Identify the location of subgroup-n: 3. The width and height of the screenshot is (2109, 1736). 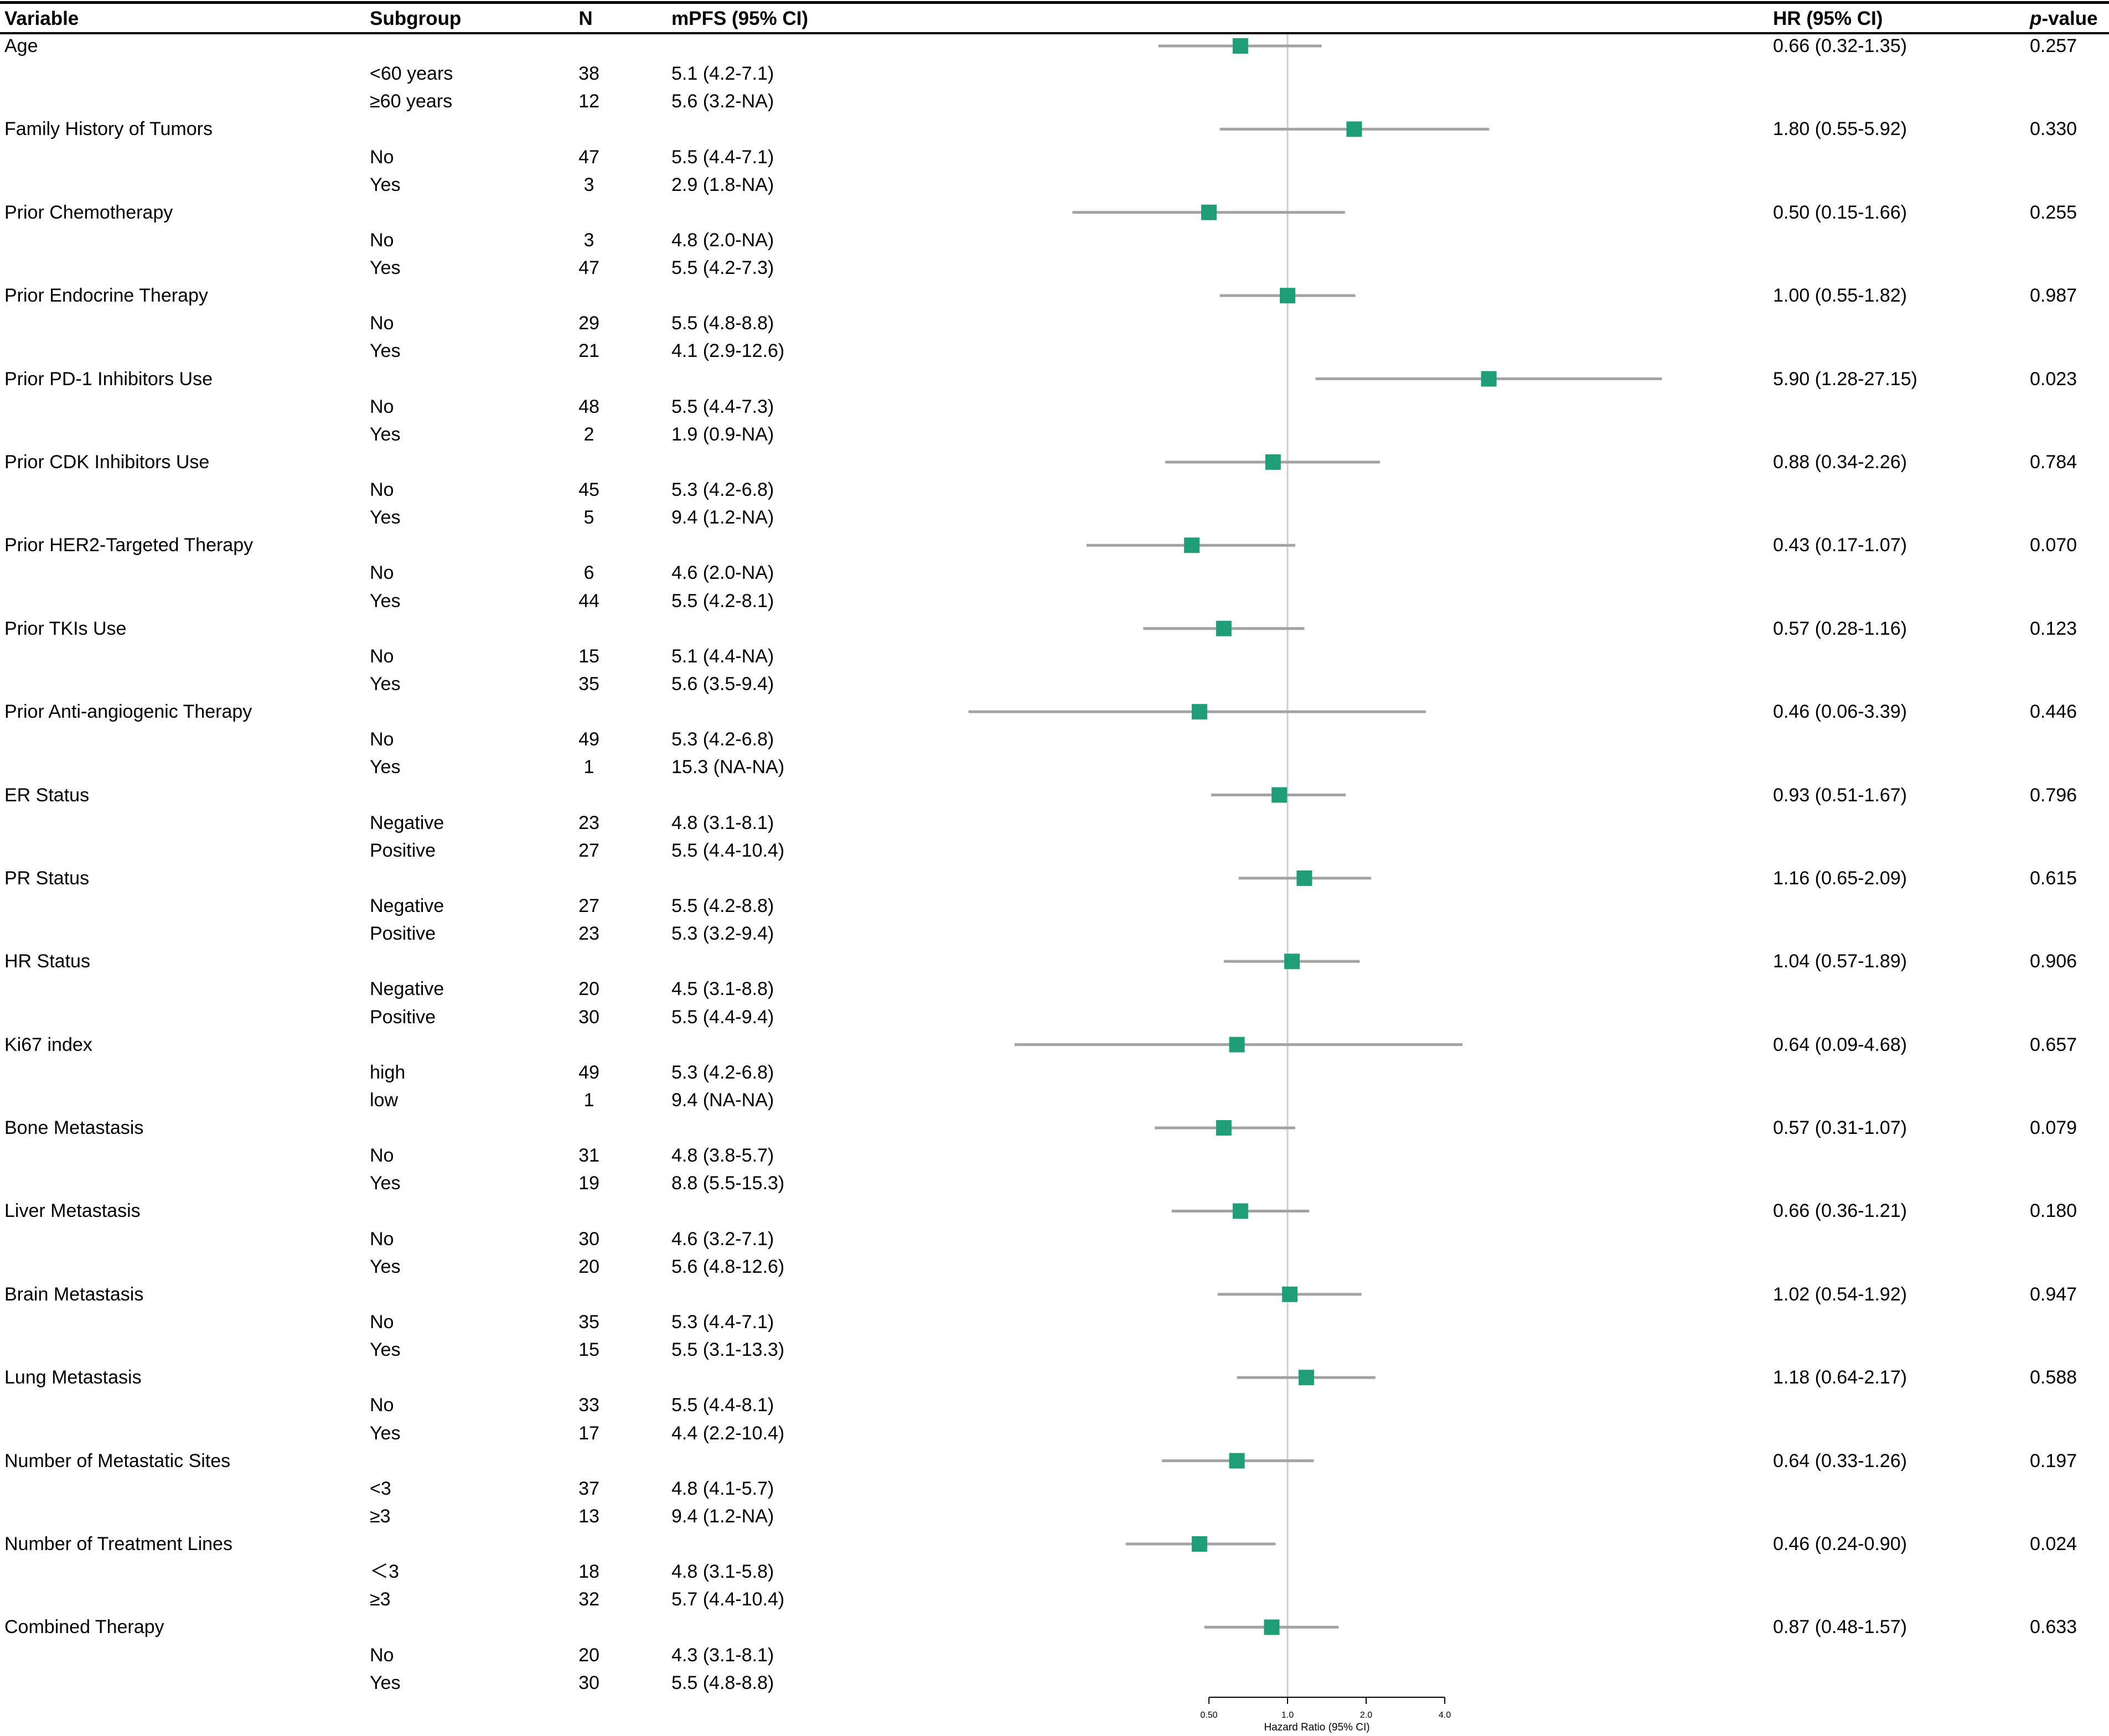
(589, 240).